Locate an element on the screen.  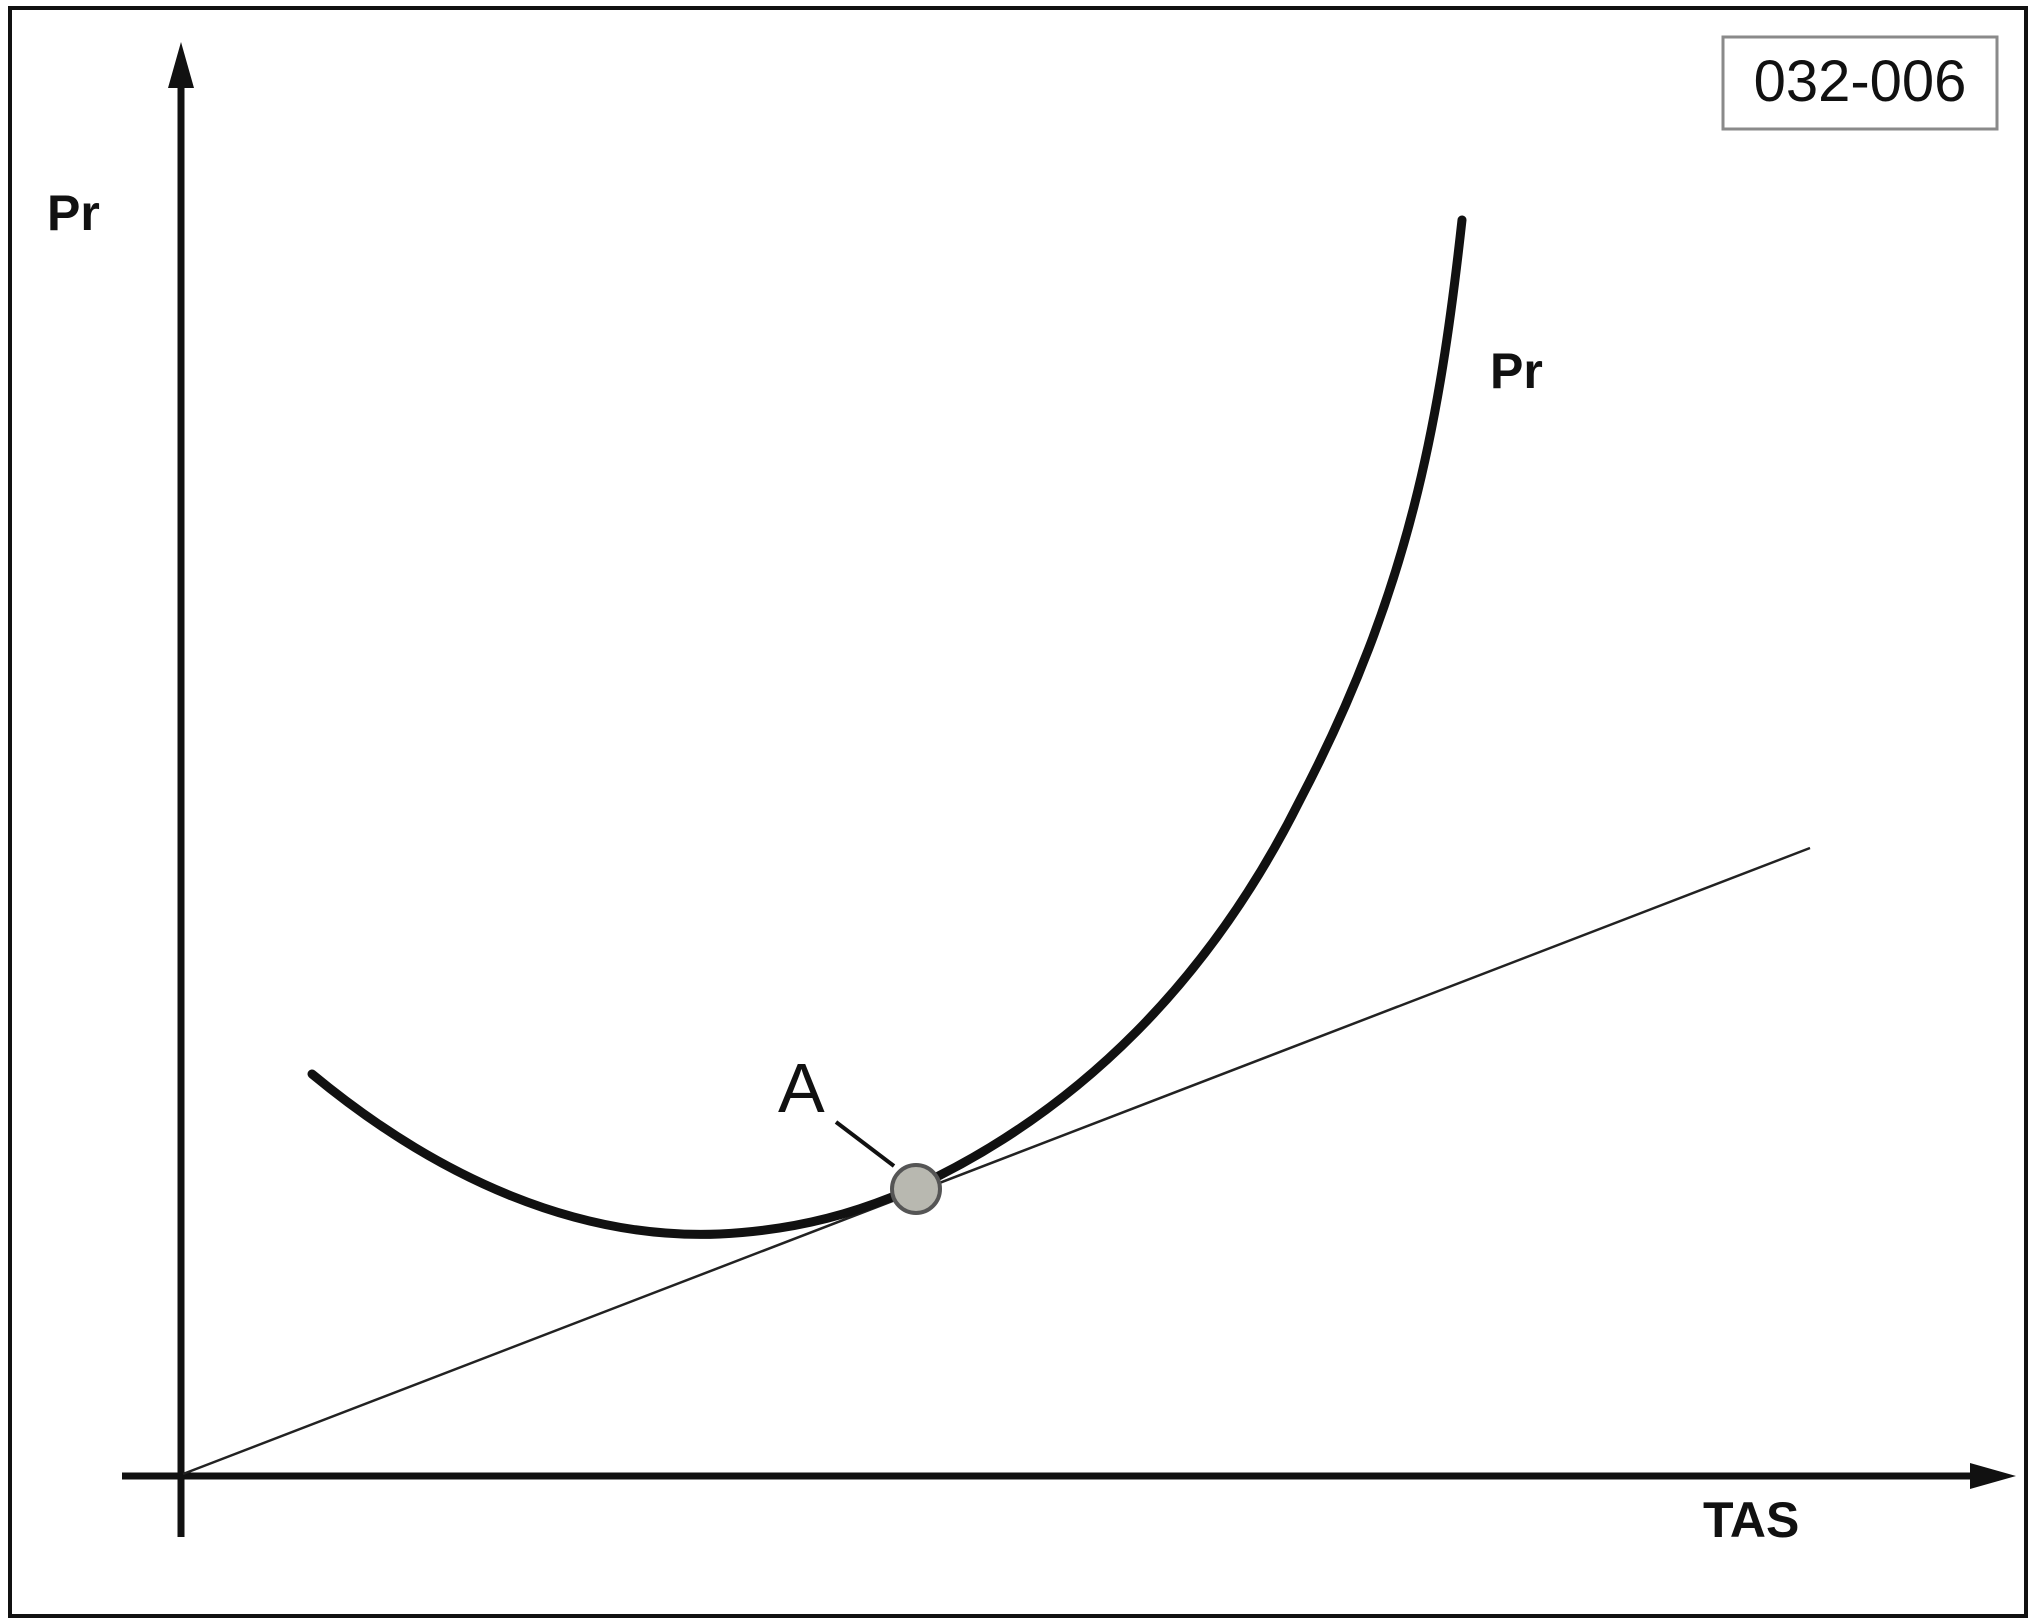
figure-code-box is located at coordinates (1860, 83).